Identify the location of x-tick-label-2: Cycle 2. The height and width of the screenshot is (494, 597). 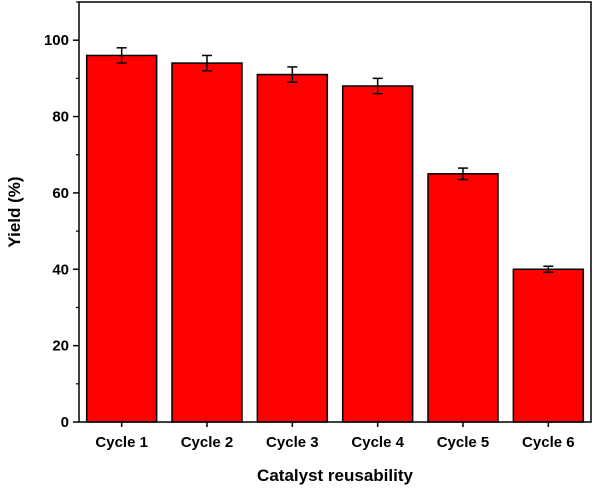
(207, 442).